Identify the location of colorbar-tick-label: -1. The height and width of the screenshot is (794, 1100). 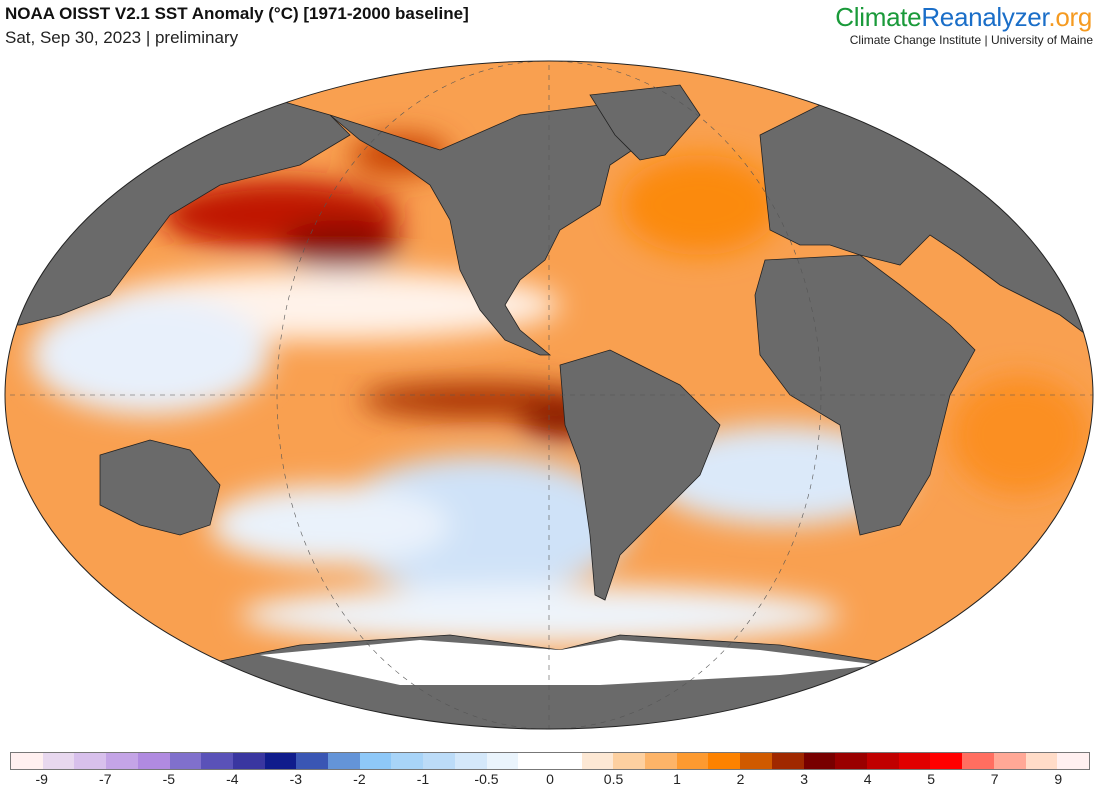
(423, 779).